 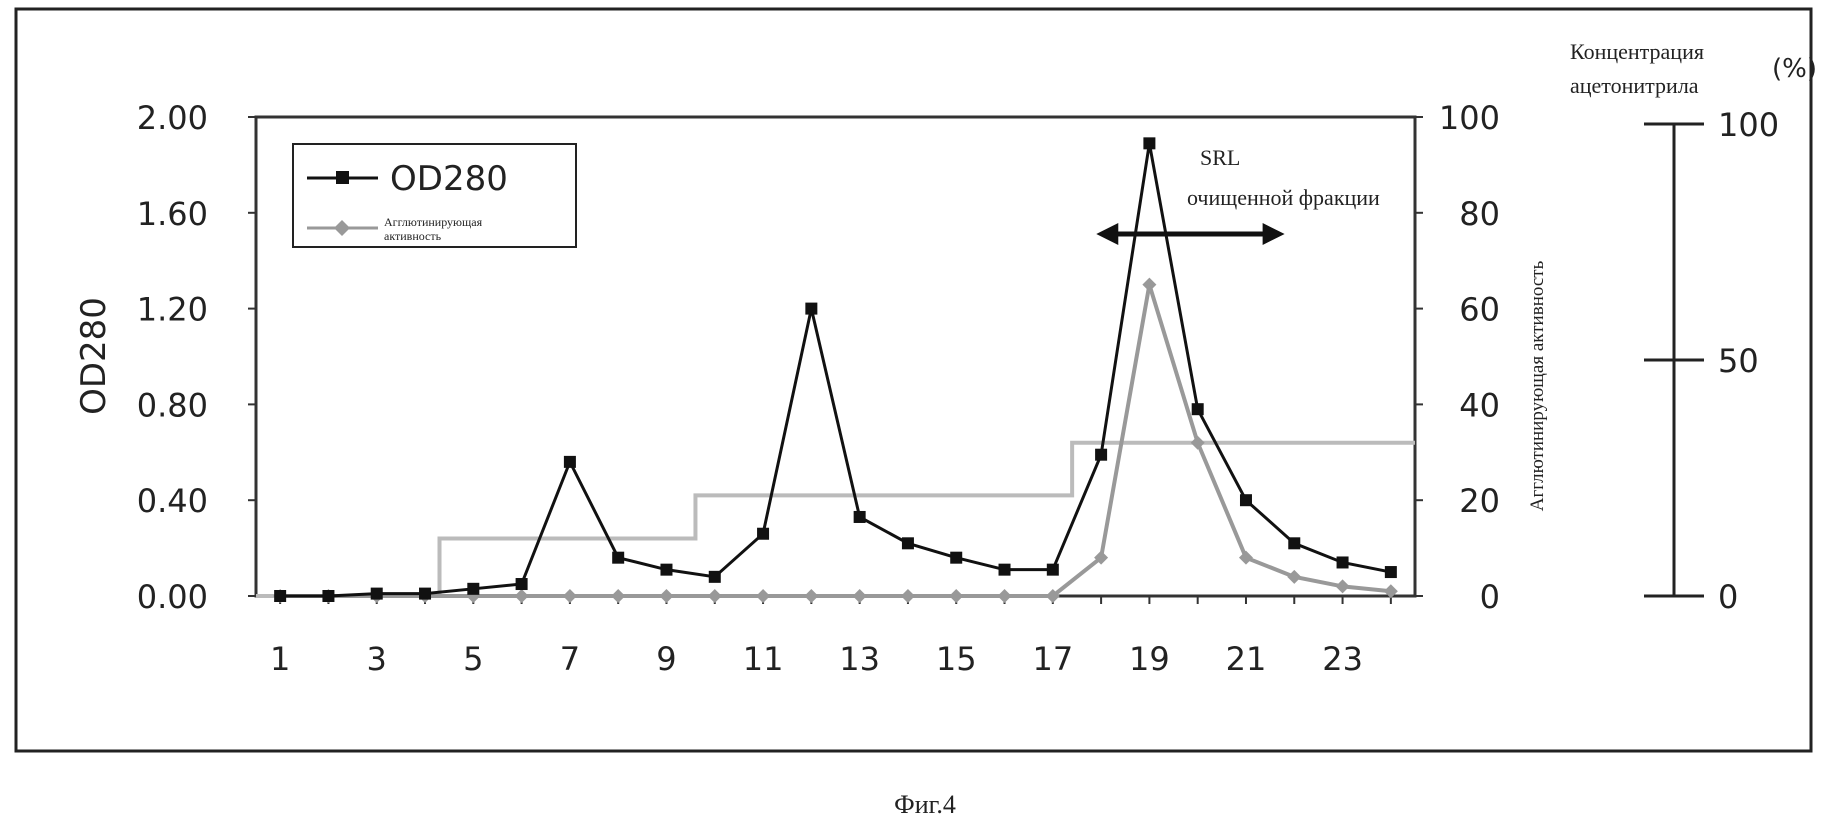 What do you see at coordinates (666, 659) in the screenshot?
I see `x-tick-label: 9` at bounding box center [666, 659].